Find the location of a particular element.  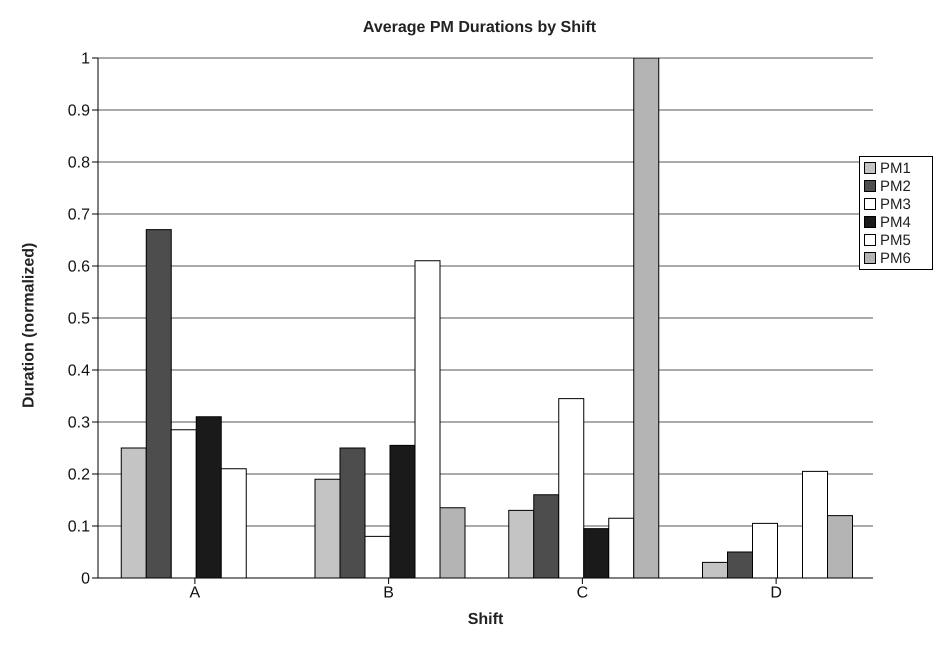

legend-label: PM3 is located at coordinates (895, 204).